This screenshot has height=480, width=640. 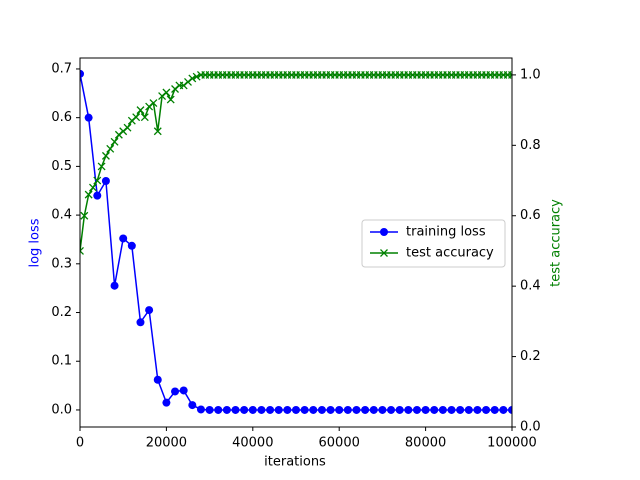 What do you see at coordinates (530, 286) in the screenshot?
I see `y2-tick-label: 0.4` at bounding box center [530, 286].